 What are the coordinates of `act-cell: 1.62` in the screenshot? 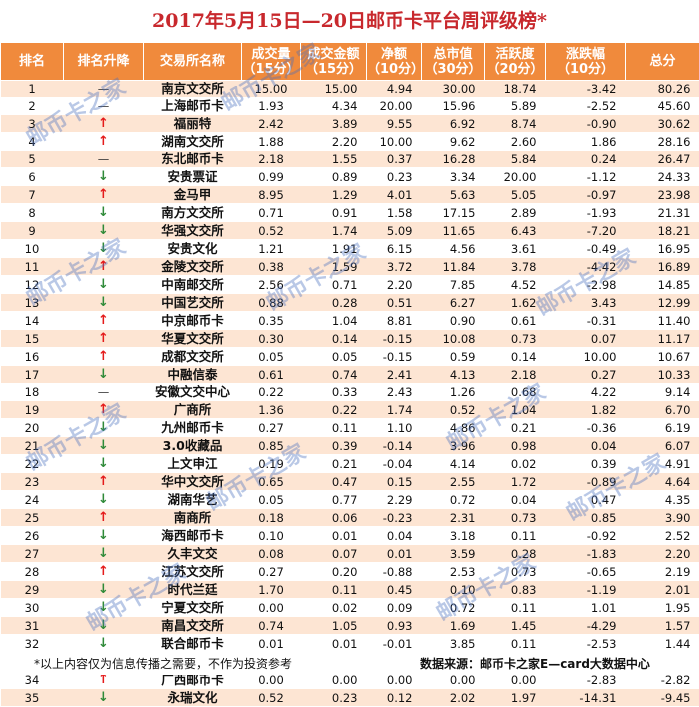 It's located at (515, 303).